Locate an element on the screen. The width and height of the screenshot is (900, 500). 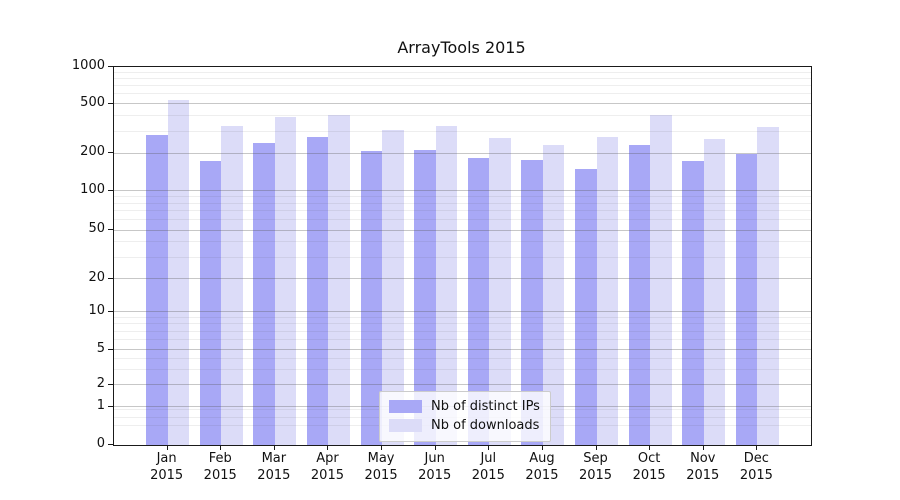
legend-item-downloads: Nb of downloads is located at coordinates (464, 425).